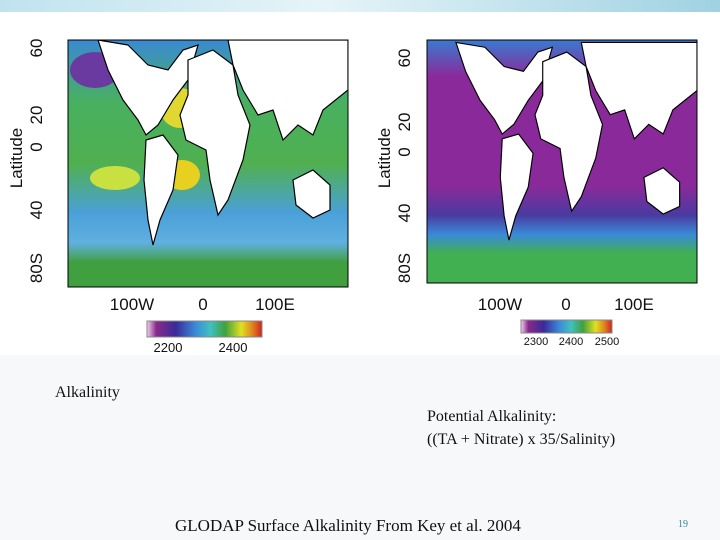  I want to click on colorbar-tick: 2500, so click(607, 342).